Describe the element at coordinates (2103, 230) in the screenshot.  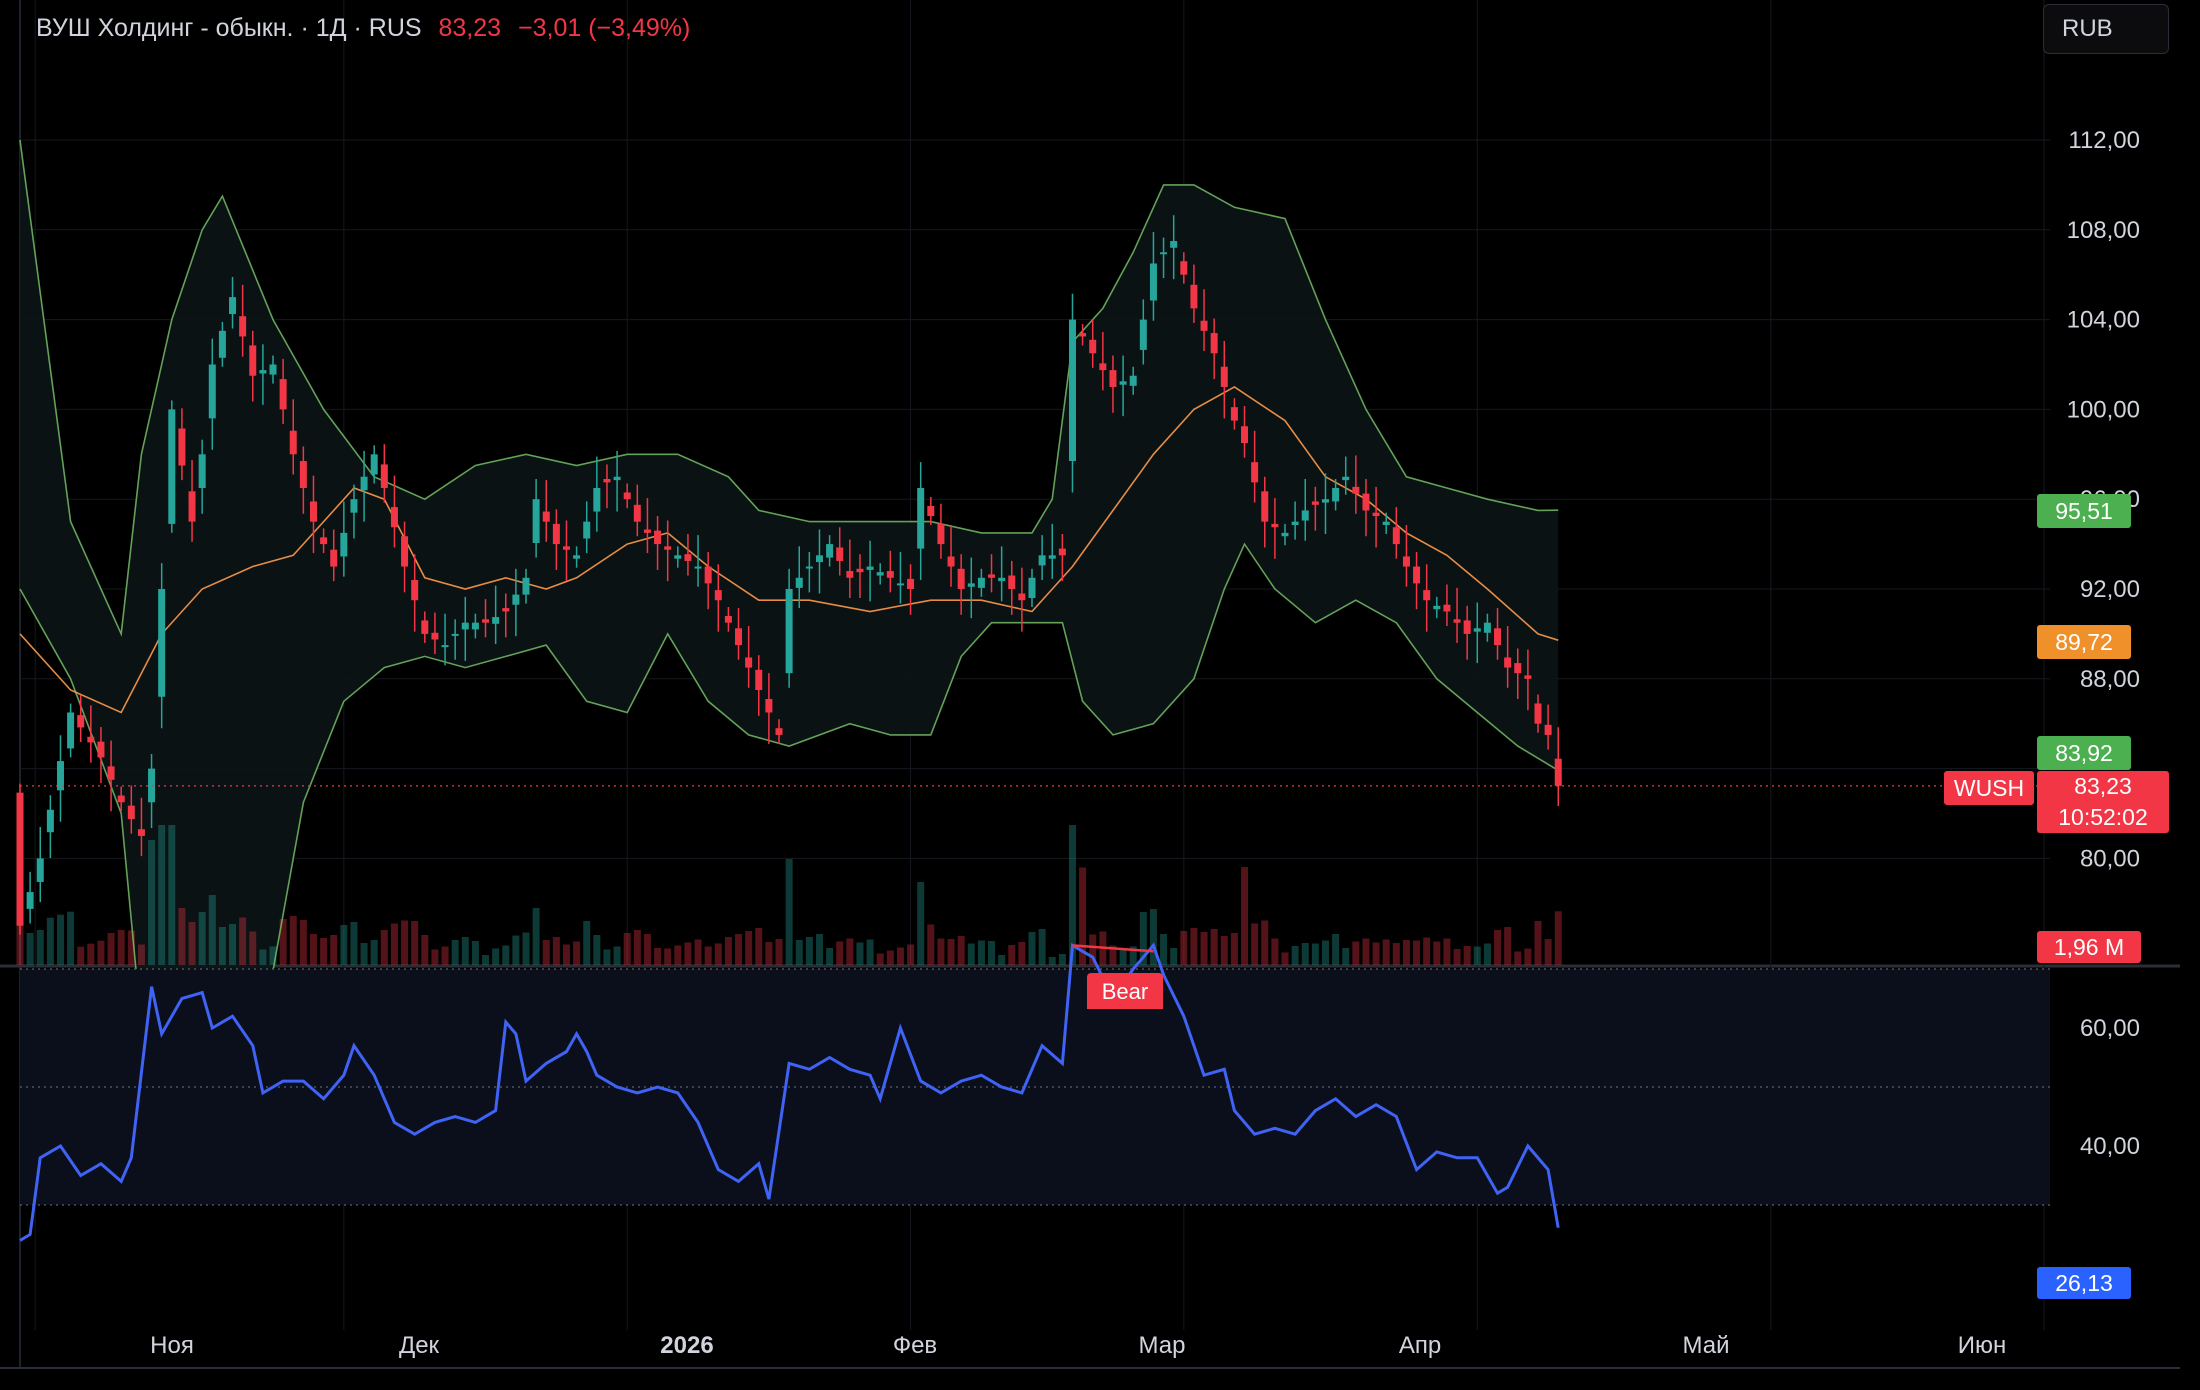
I see `price-tick-label: 108,00` at that location.